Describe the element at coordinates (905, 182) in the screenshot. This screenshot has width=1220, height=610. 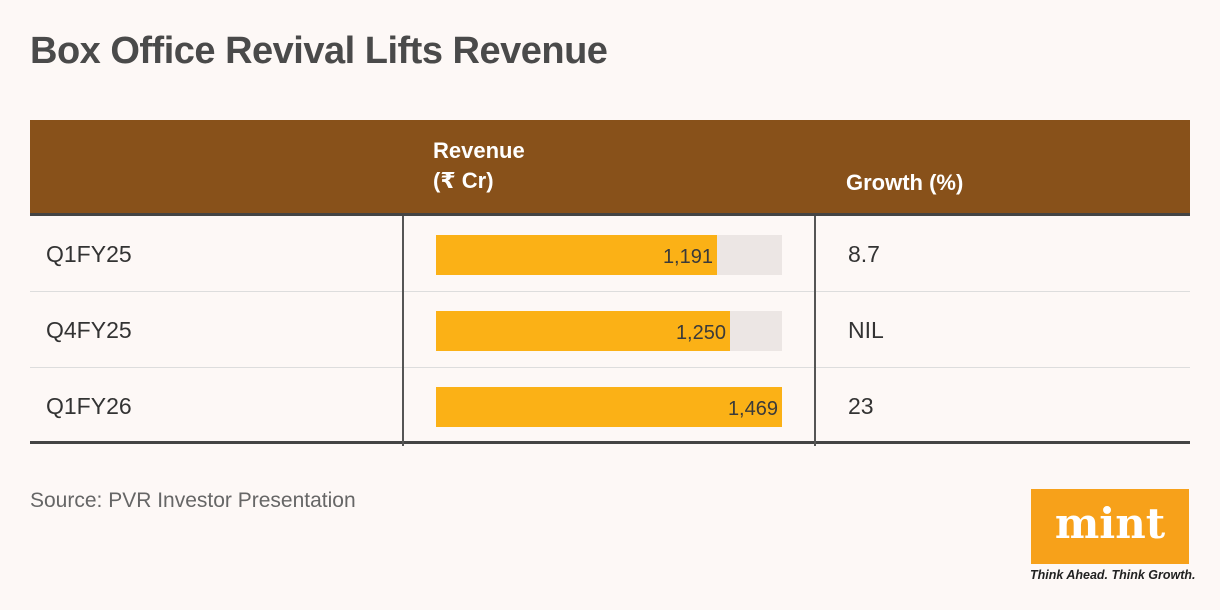
I see `header-growth: Growth (%)` at that location.